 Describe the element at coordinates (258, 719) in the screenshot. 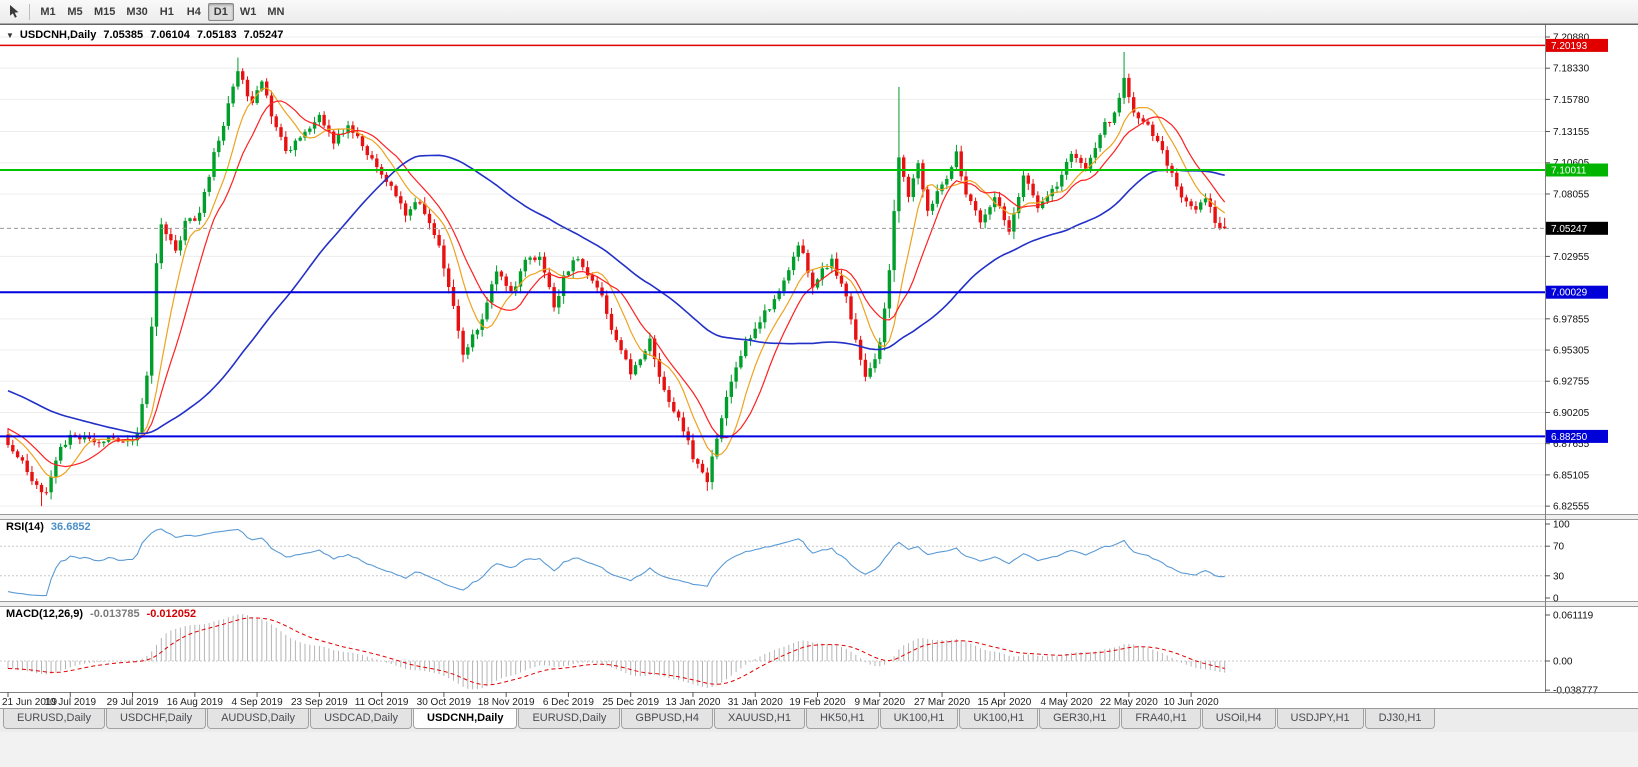

I see `tab-audusd-daily: AUDUSD,Daily` at that location.